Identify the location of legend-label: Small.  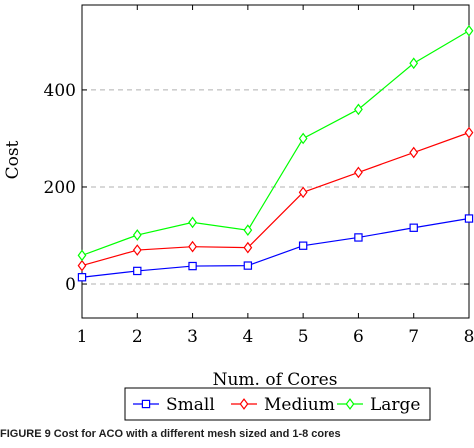
(190, 405).